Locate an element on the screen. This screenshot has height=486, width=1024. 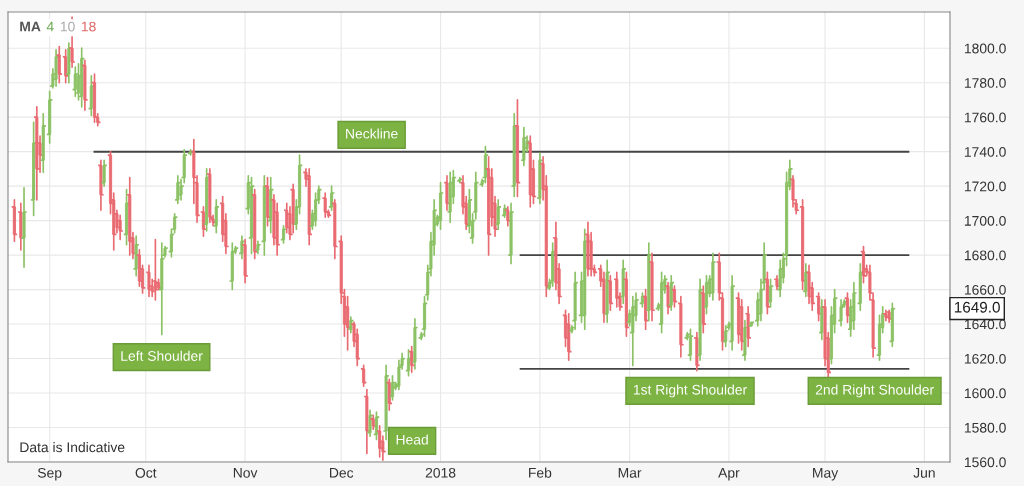
x-tick-label: 2018 is located at coordinates (440, 472).